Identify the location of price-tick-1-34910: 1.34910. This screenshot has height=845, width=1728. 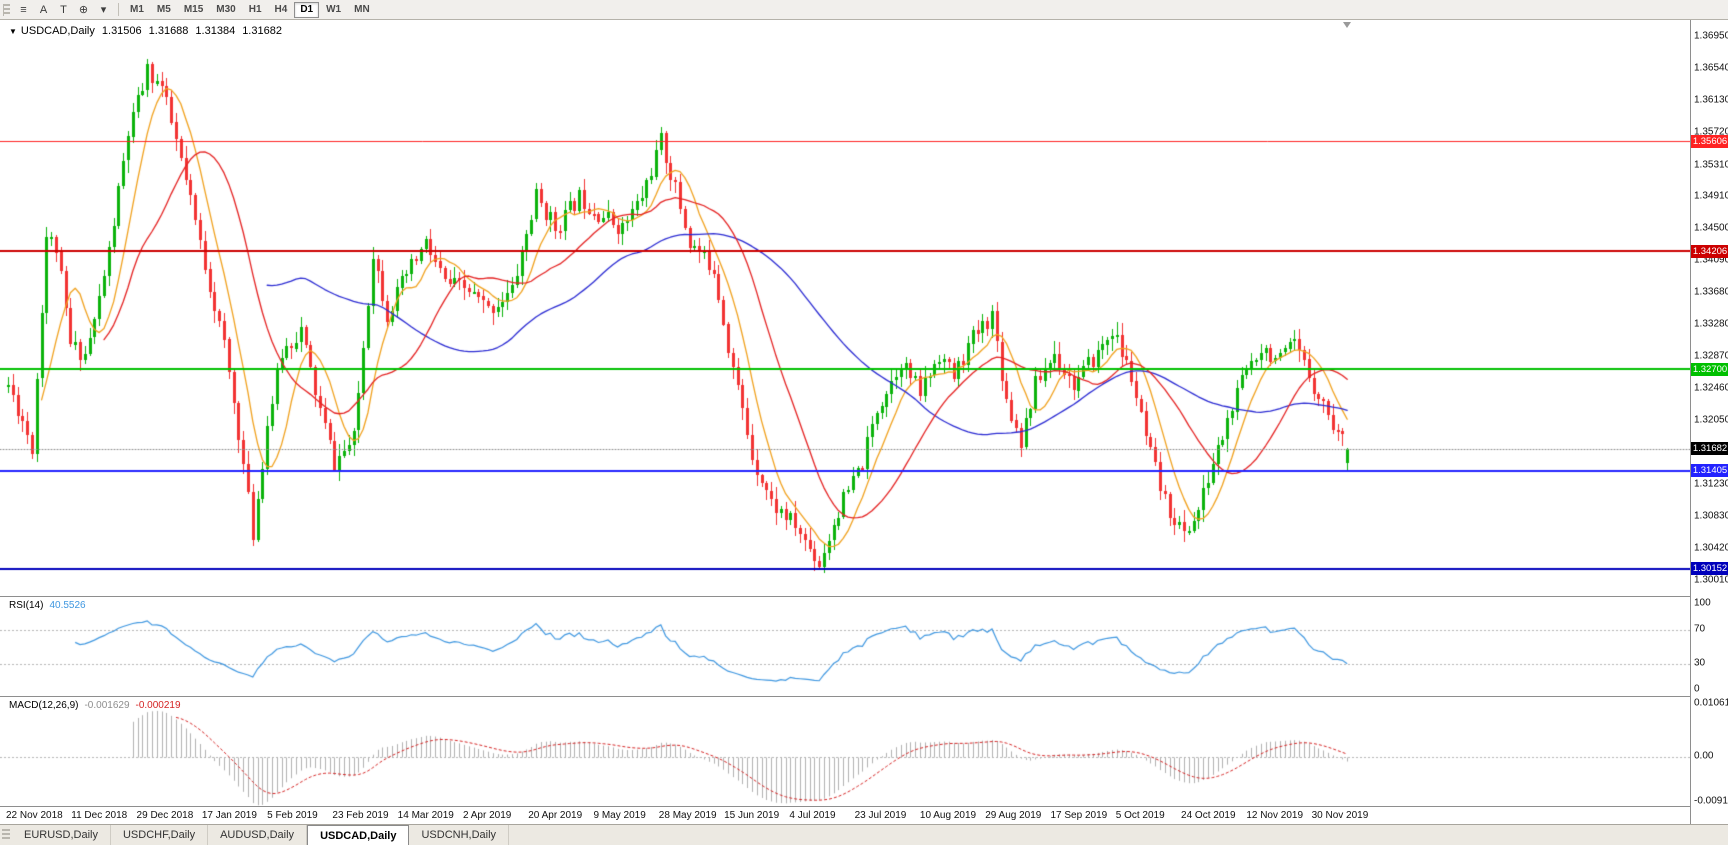
(1711, 196).